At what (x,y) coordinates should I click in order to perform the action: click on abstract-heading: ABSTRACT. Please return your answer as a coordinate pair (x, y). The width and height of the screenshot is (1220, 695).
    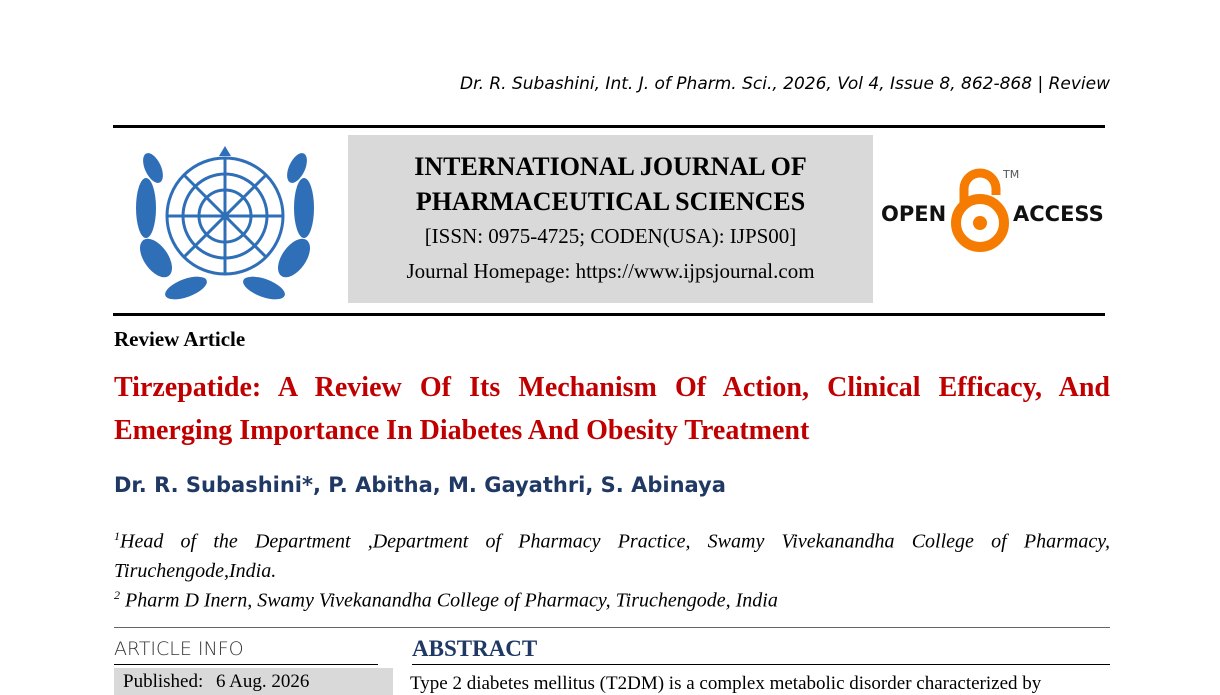
    Looking at the image, I should click on (475, 648).